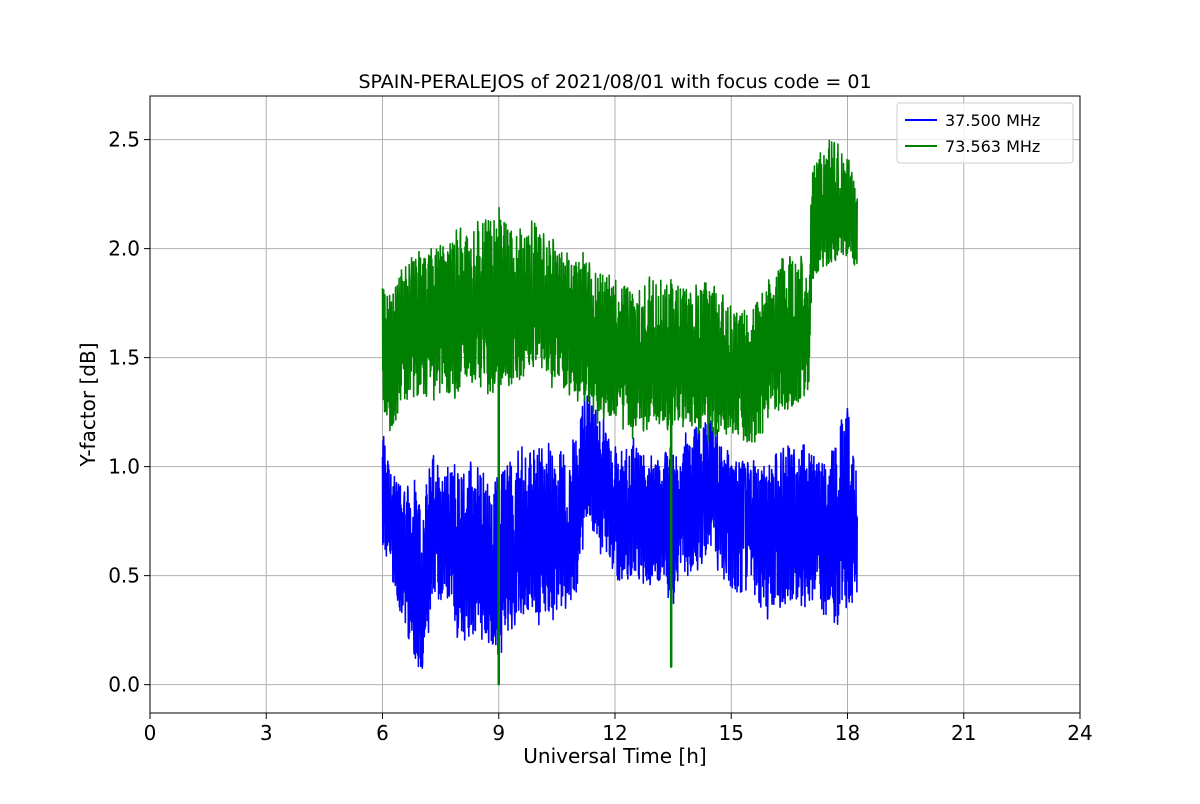  Describe the element at coordinates (88, 404) in the screenshot. I see `y-axis-label: Y-factor [dB]` at that location.